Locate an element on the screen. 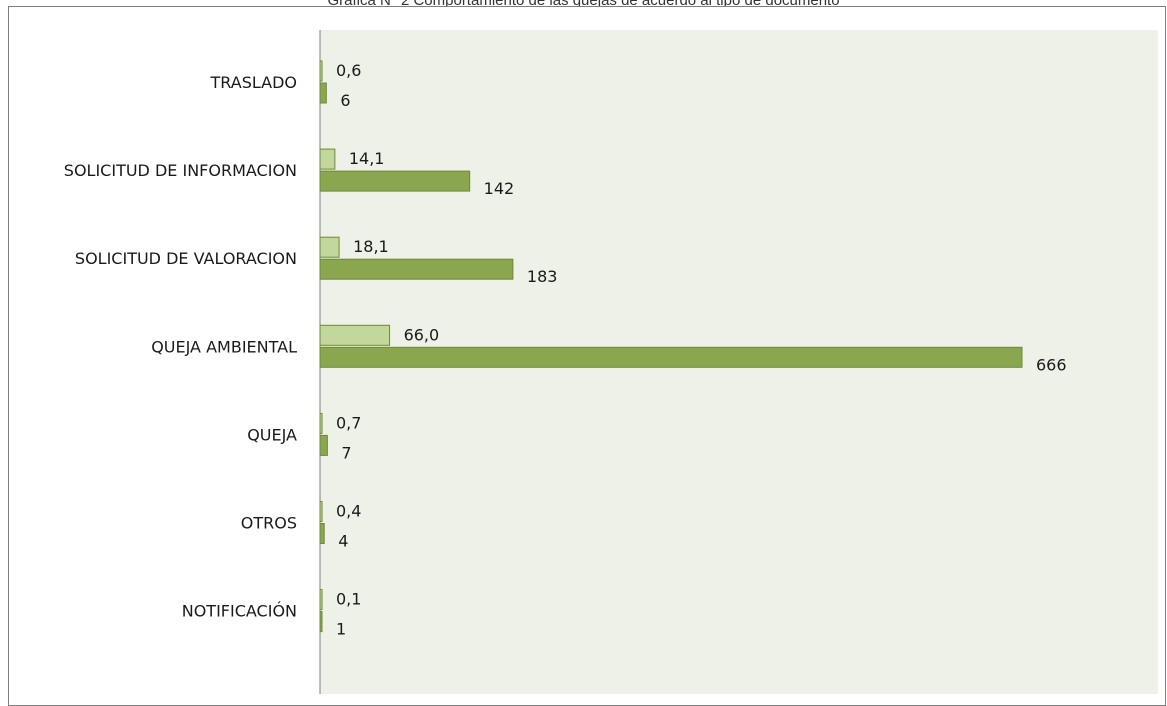  data-label-series-2: 7 is located at coordinates (346, 452).